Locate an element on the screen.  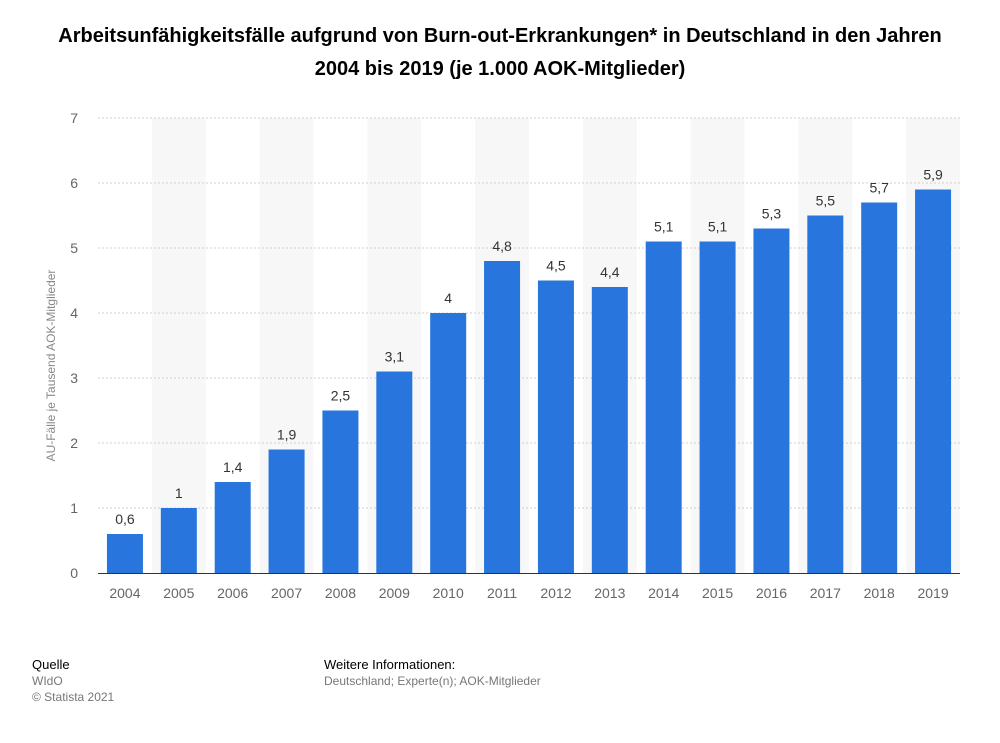
x-tick-label: 2015 is located at coordinates (717, 593).